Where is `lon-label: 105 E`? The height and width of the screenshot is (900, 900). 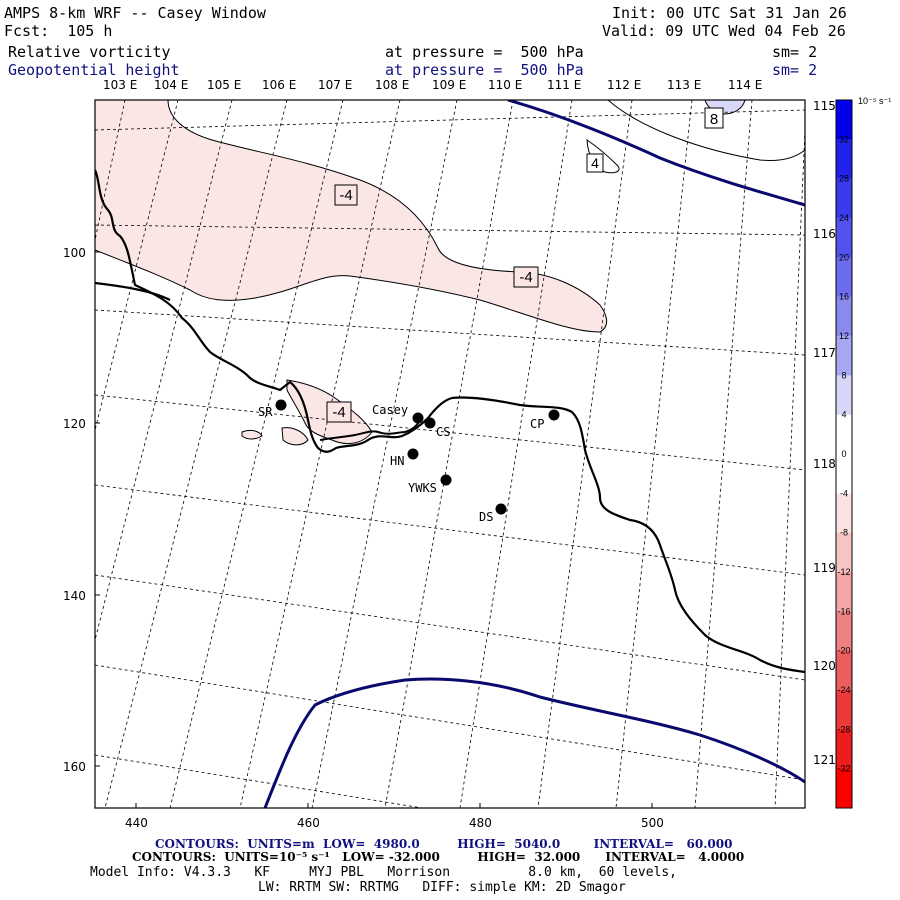 lon-label: 105 E is located at coordinates (224, 85).